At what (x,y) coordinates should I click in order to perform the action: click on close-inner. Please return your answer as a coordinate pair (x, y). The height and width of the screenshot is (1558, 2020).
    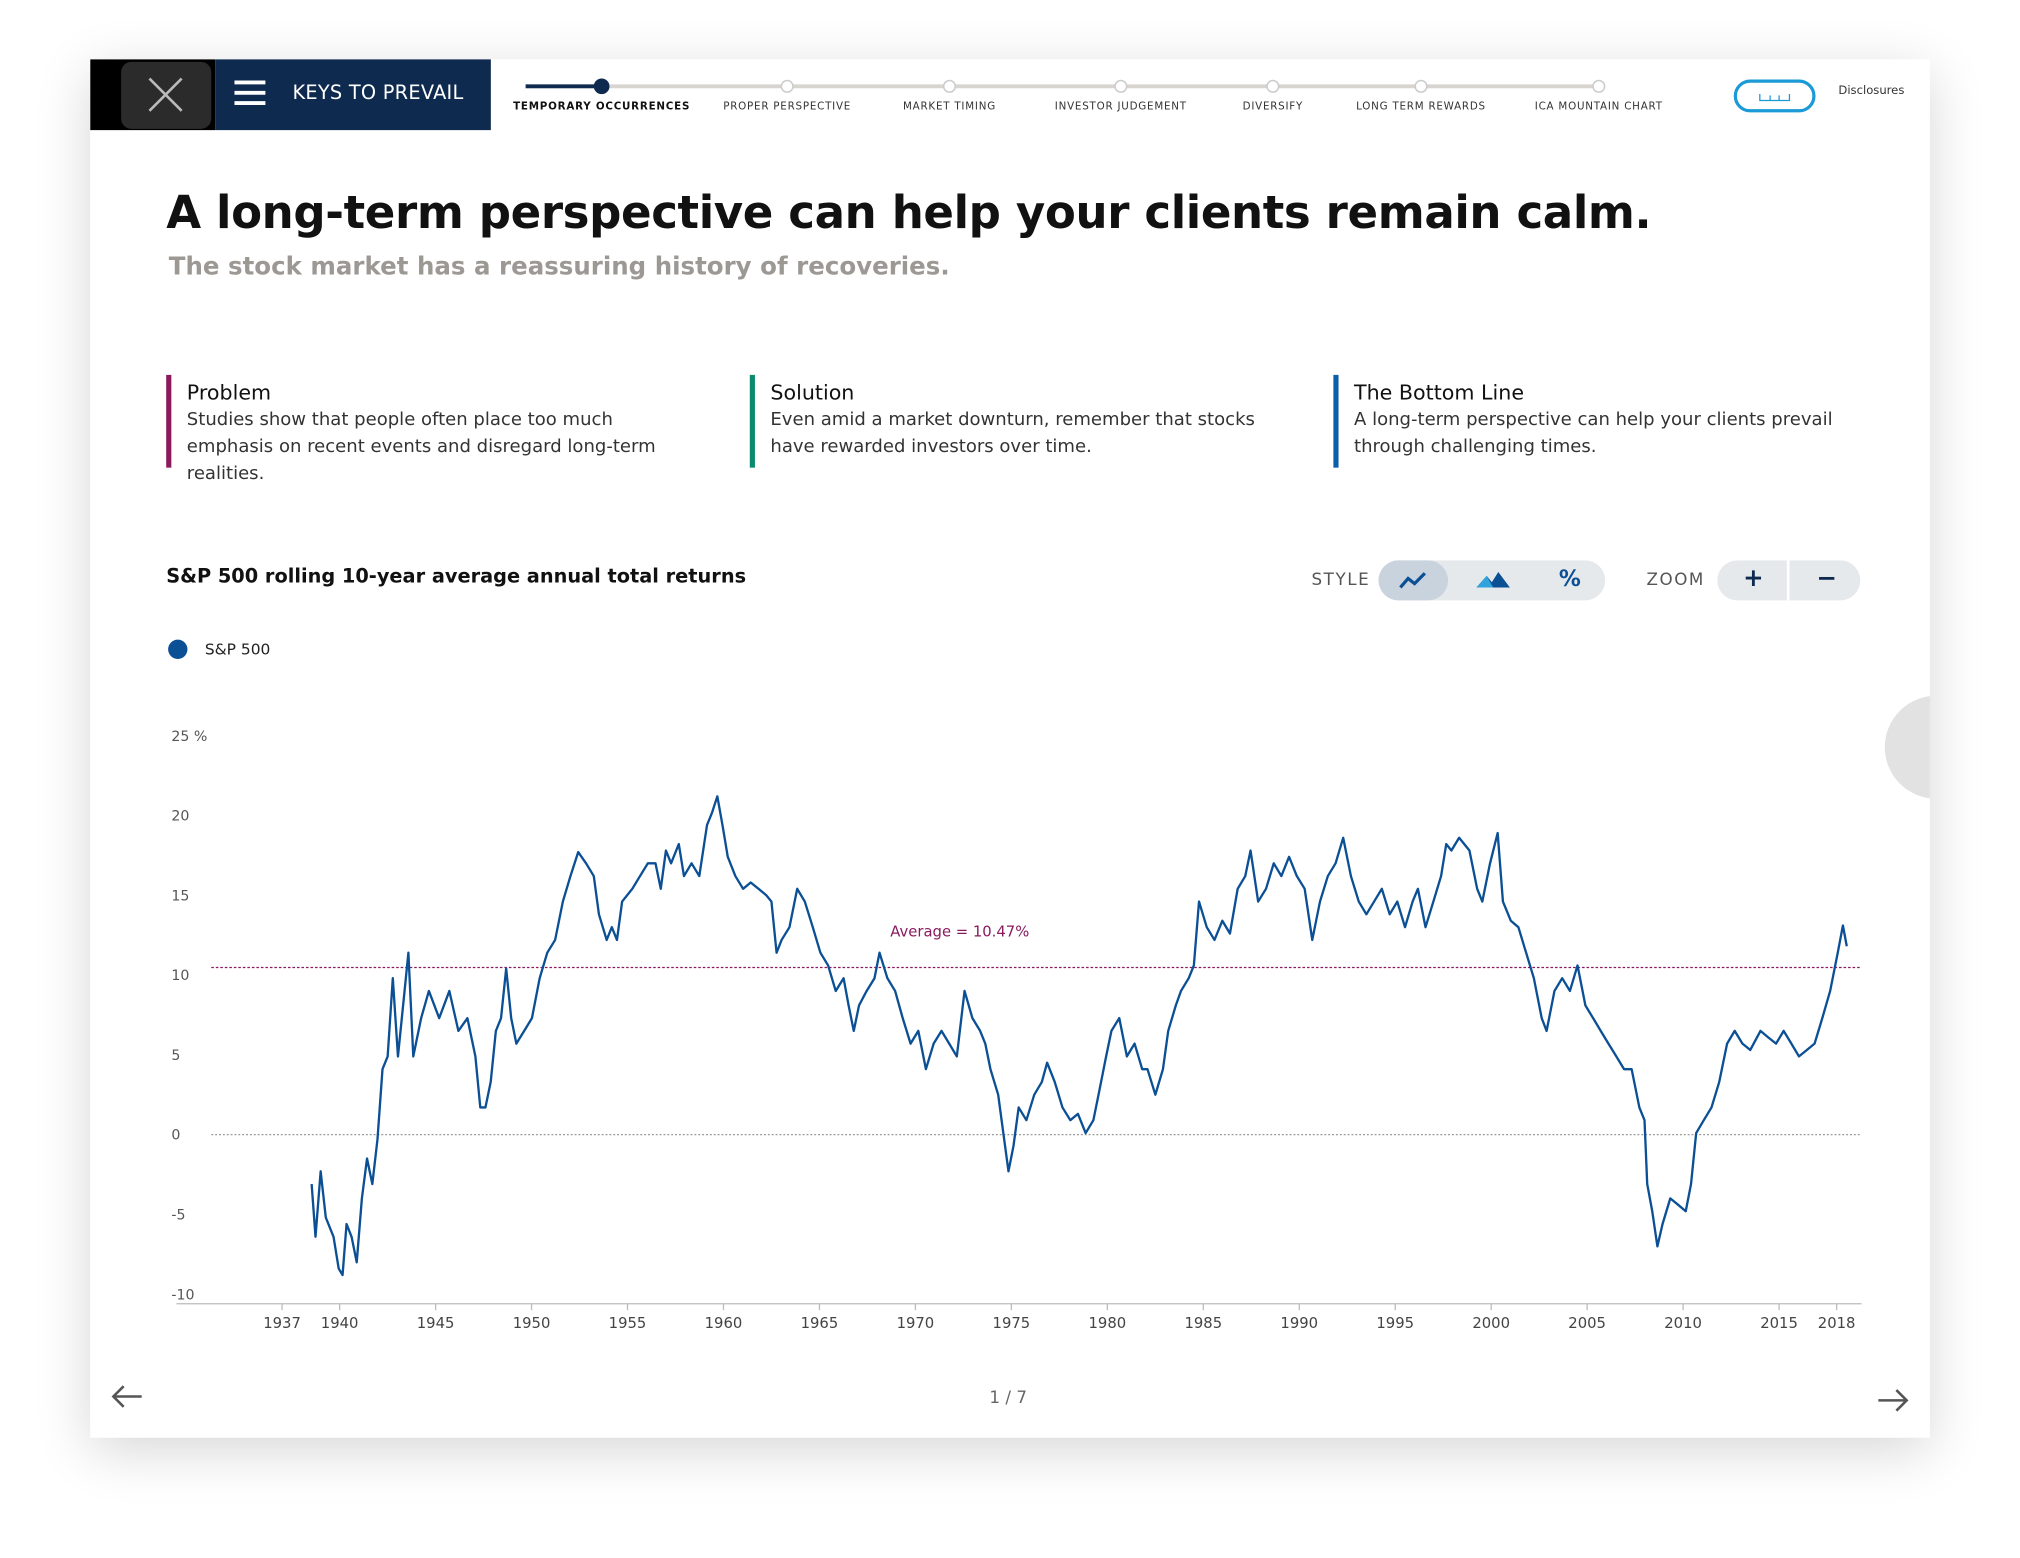
    Looking at the image, I should click on (166, 95).